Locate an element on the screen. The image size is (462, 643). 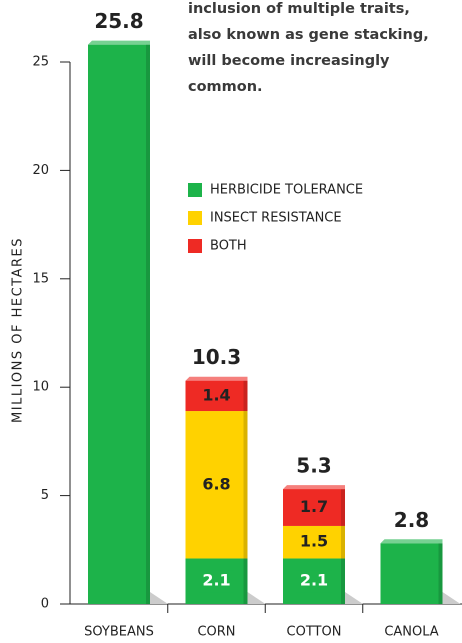
y-tick-label: 15 is located at coordinates (40, 278).